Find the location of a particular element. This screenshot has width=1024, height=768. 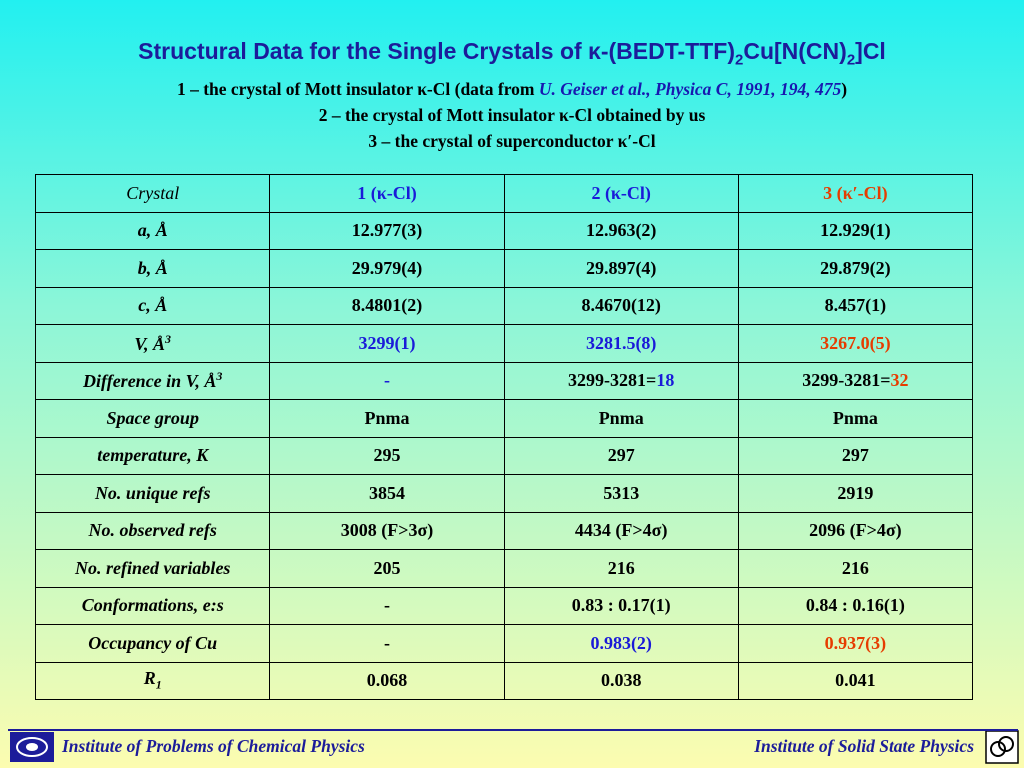

table-cell: 8.4670(12) is located at coordinates (621, 305).